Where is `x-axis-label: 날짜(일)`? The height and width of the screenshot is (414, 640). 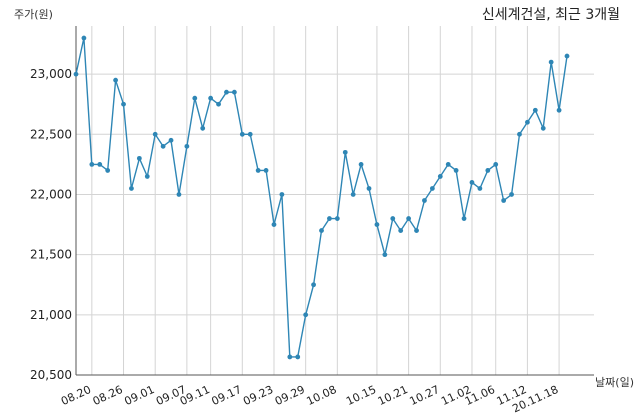 x-axis-label: 날짜(일) is located at coordinates (614, 382).